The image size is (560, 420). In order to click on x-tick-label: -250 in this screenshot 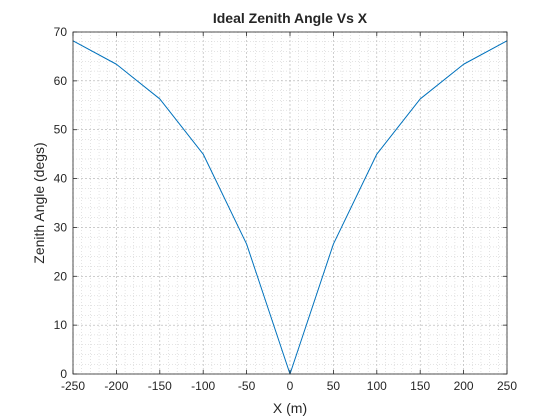, I will do `click(73, 386)`.